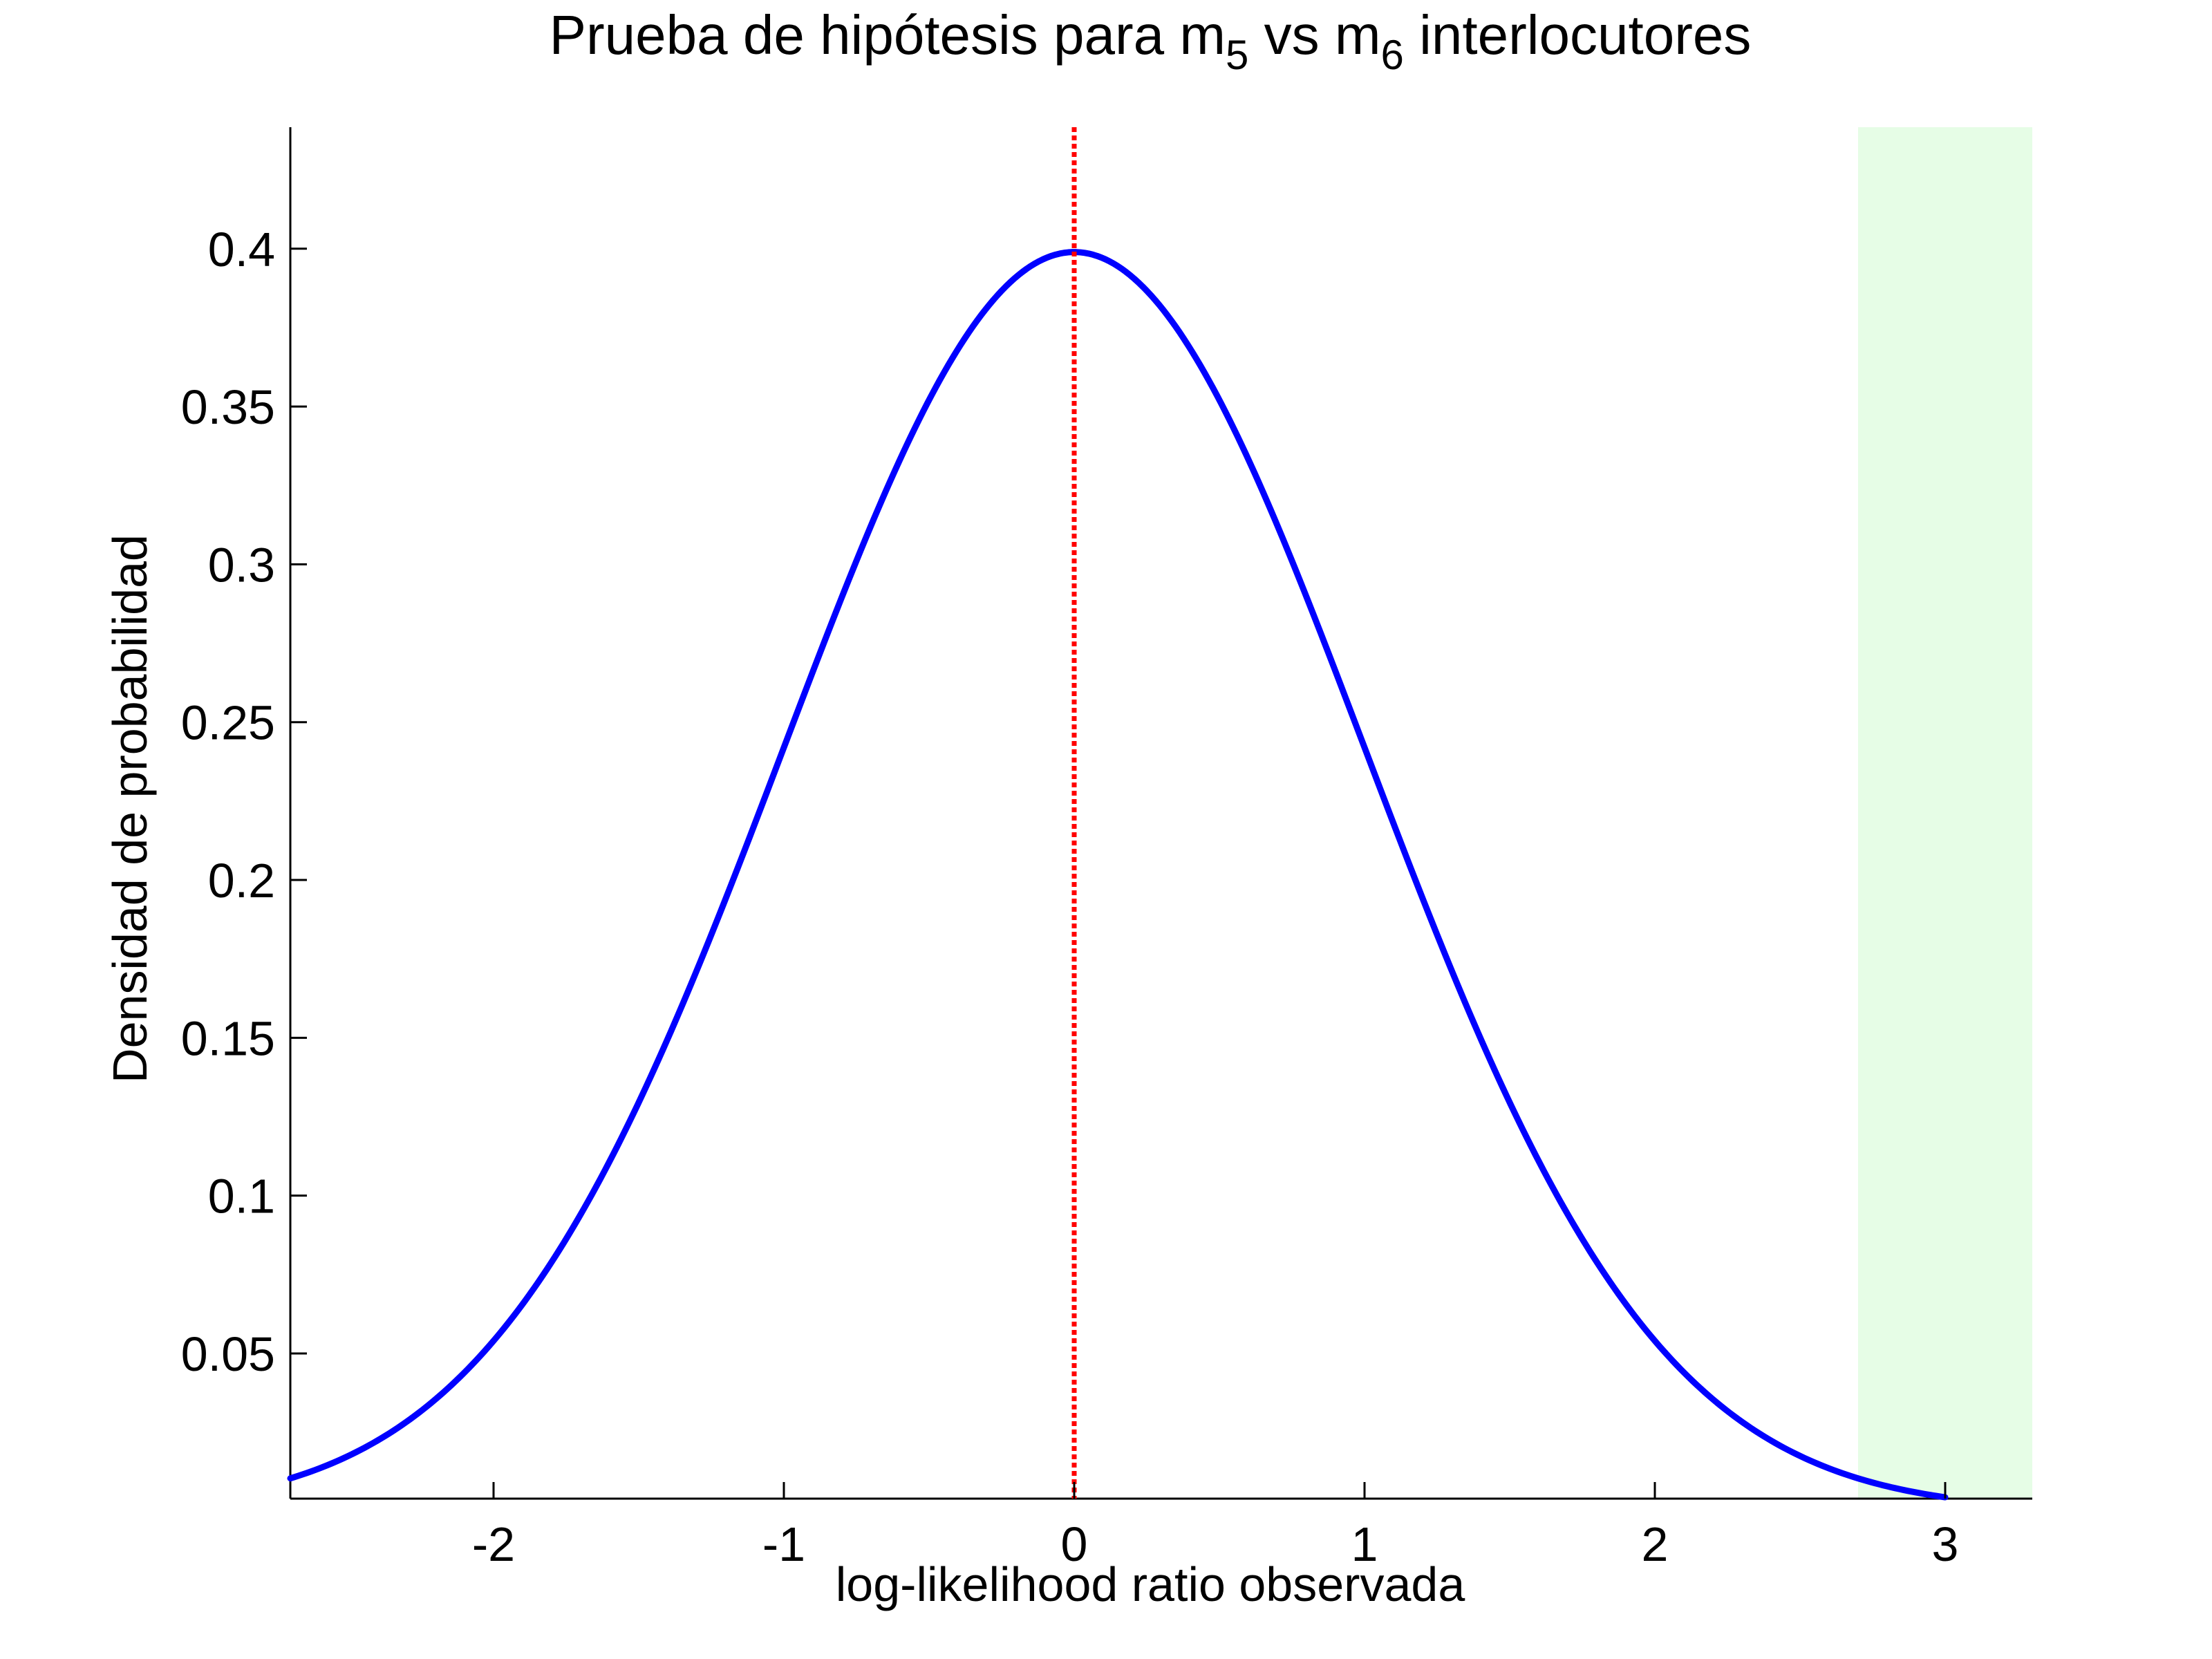 Image resolution: width=2212 pixels, height=1659 pixels. I want to click on title-segment: vs m, so click(1314, 35).